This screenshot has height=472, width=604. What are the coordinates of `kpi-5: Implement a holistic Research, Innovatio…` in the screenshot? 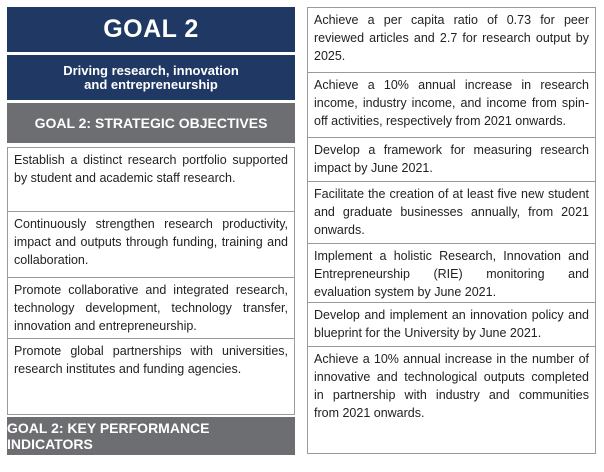 It's located at (451, 273).